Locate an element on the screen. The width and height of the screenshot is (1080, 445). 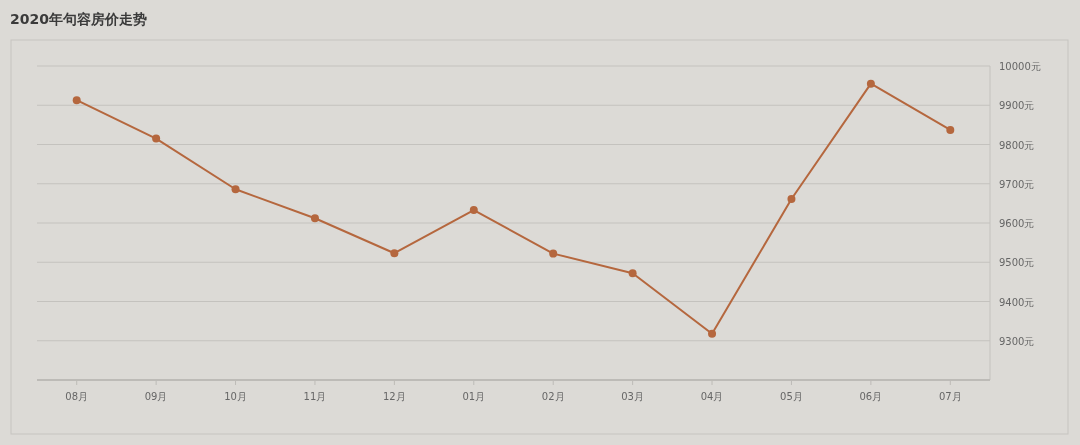
x-tick-label: 09月 is located at coordinates (156, 396).